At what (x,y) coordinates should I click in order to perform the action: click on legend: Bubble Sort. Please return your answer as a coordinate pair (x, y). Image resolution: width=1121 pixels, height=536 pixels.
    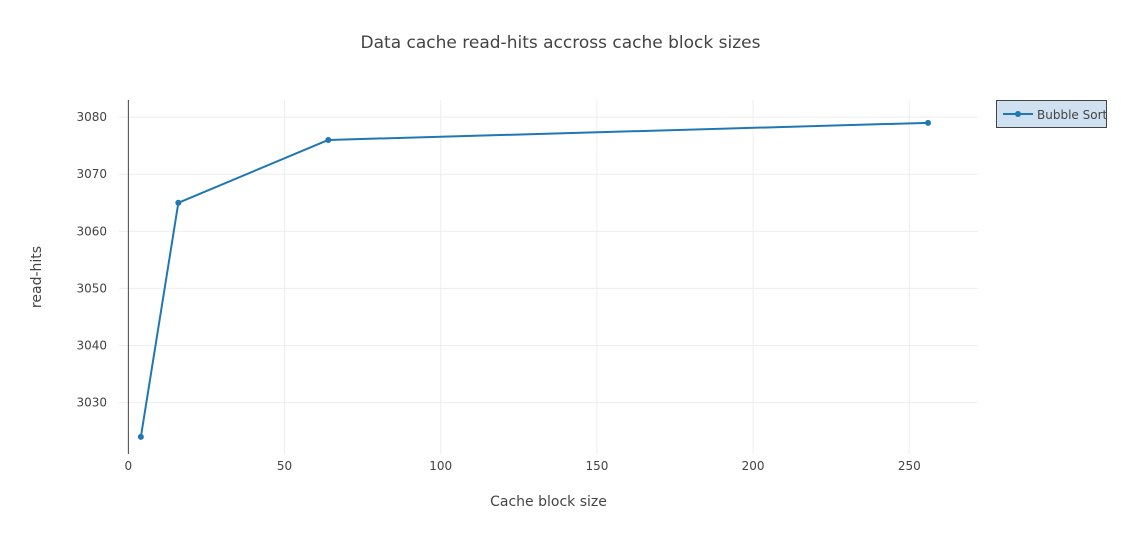
    Looking at the image, I should click on (1051, 114).